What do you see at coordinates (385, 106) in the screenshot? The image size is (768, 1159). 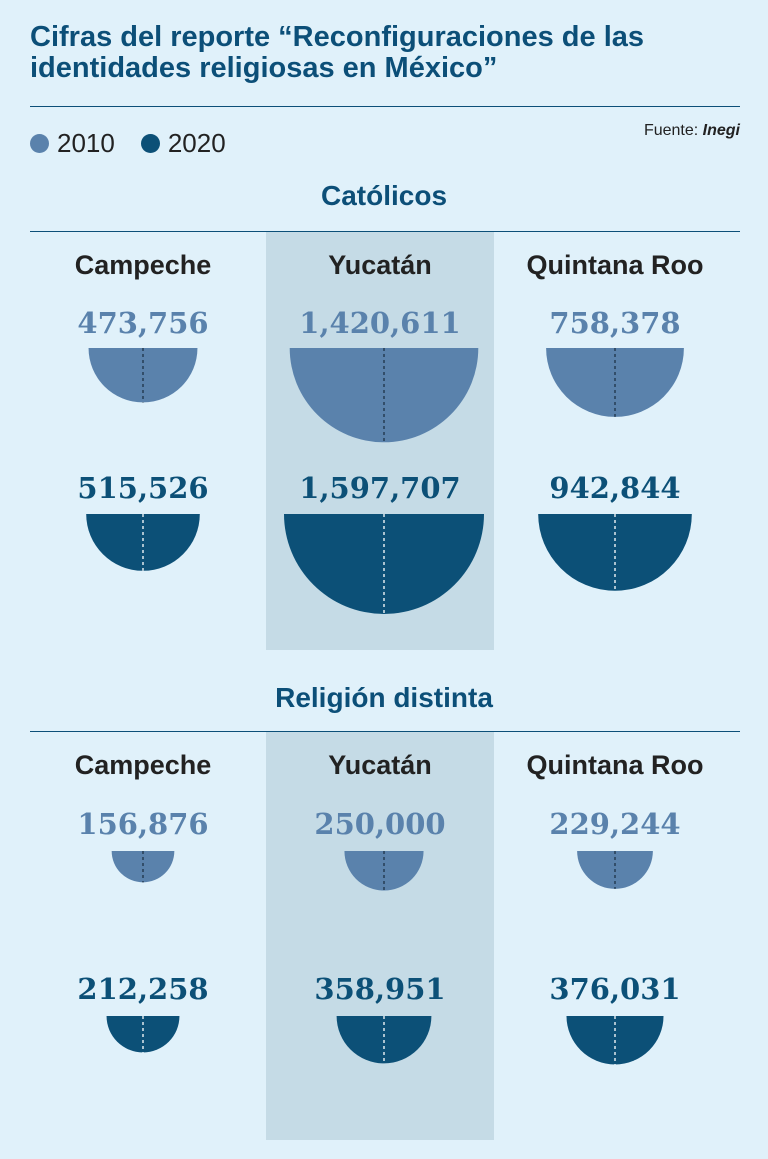 I see `title-divider` at bounding box center [385, 106].